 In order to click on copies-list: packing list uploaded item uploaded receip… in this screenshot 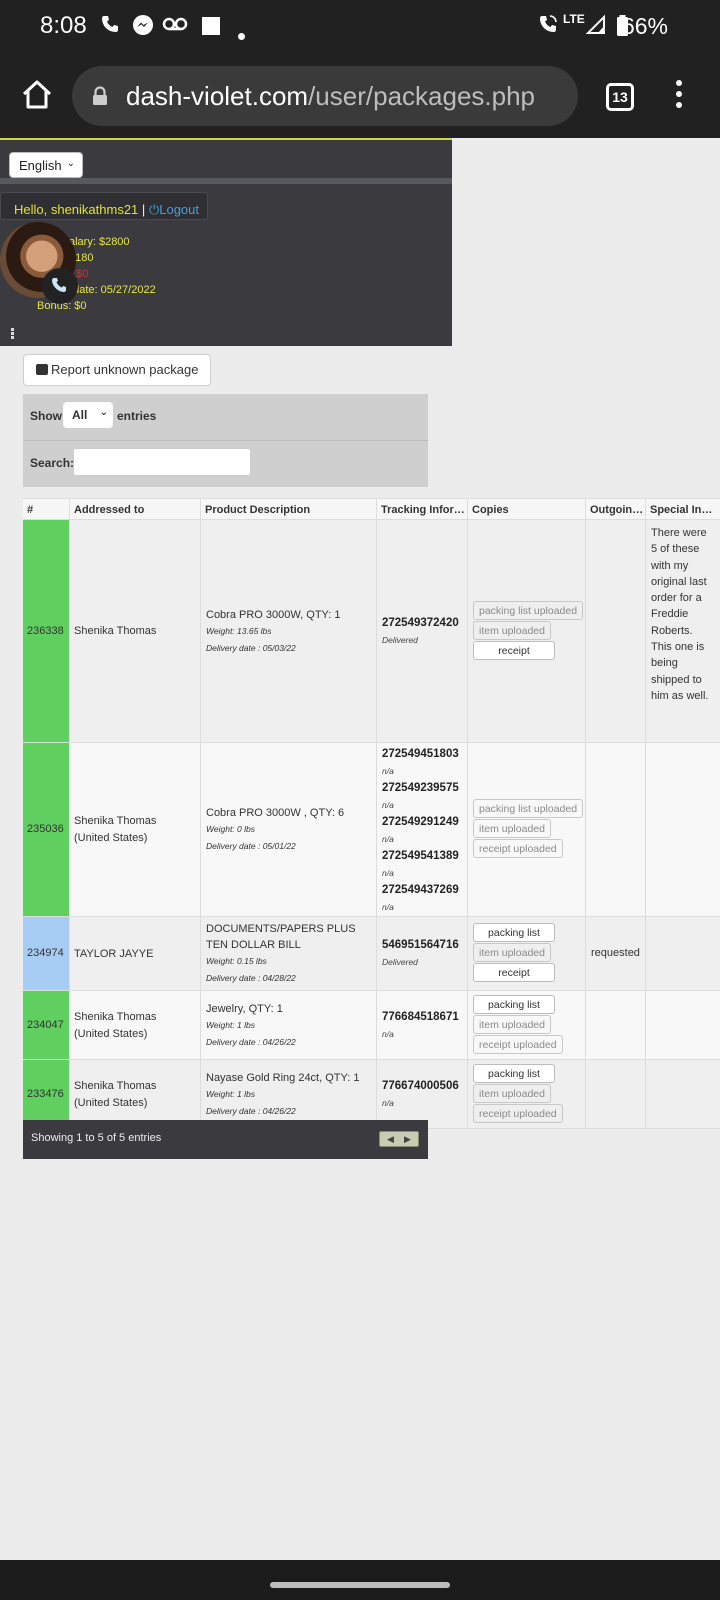, I will do `click(528, 829)`.